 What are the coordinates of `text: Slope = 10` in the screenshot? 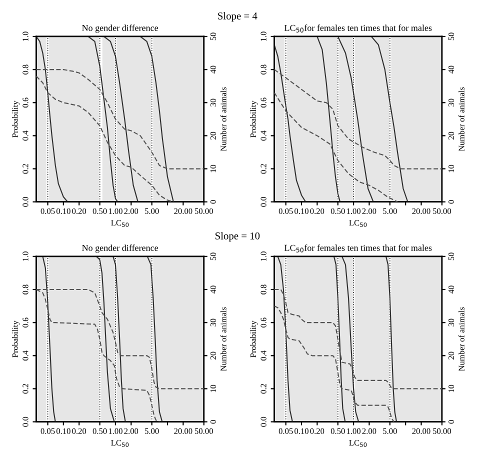 It's located at (237, 237).